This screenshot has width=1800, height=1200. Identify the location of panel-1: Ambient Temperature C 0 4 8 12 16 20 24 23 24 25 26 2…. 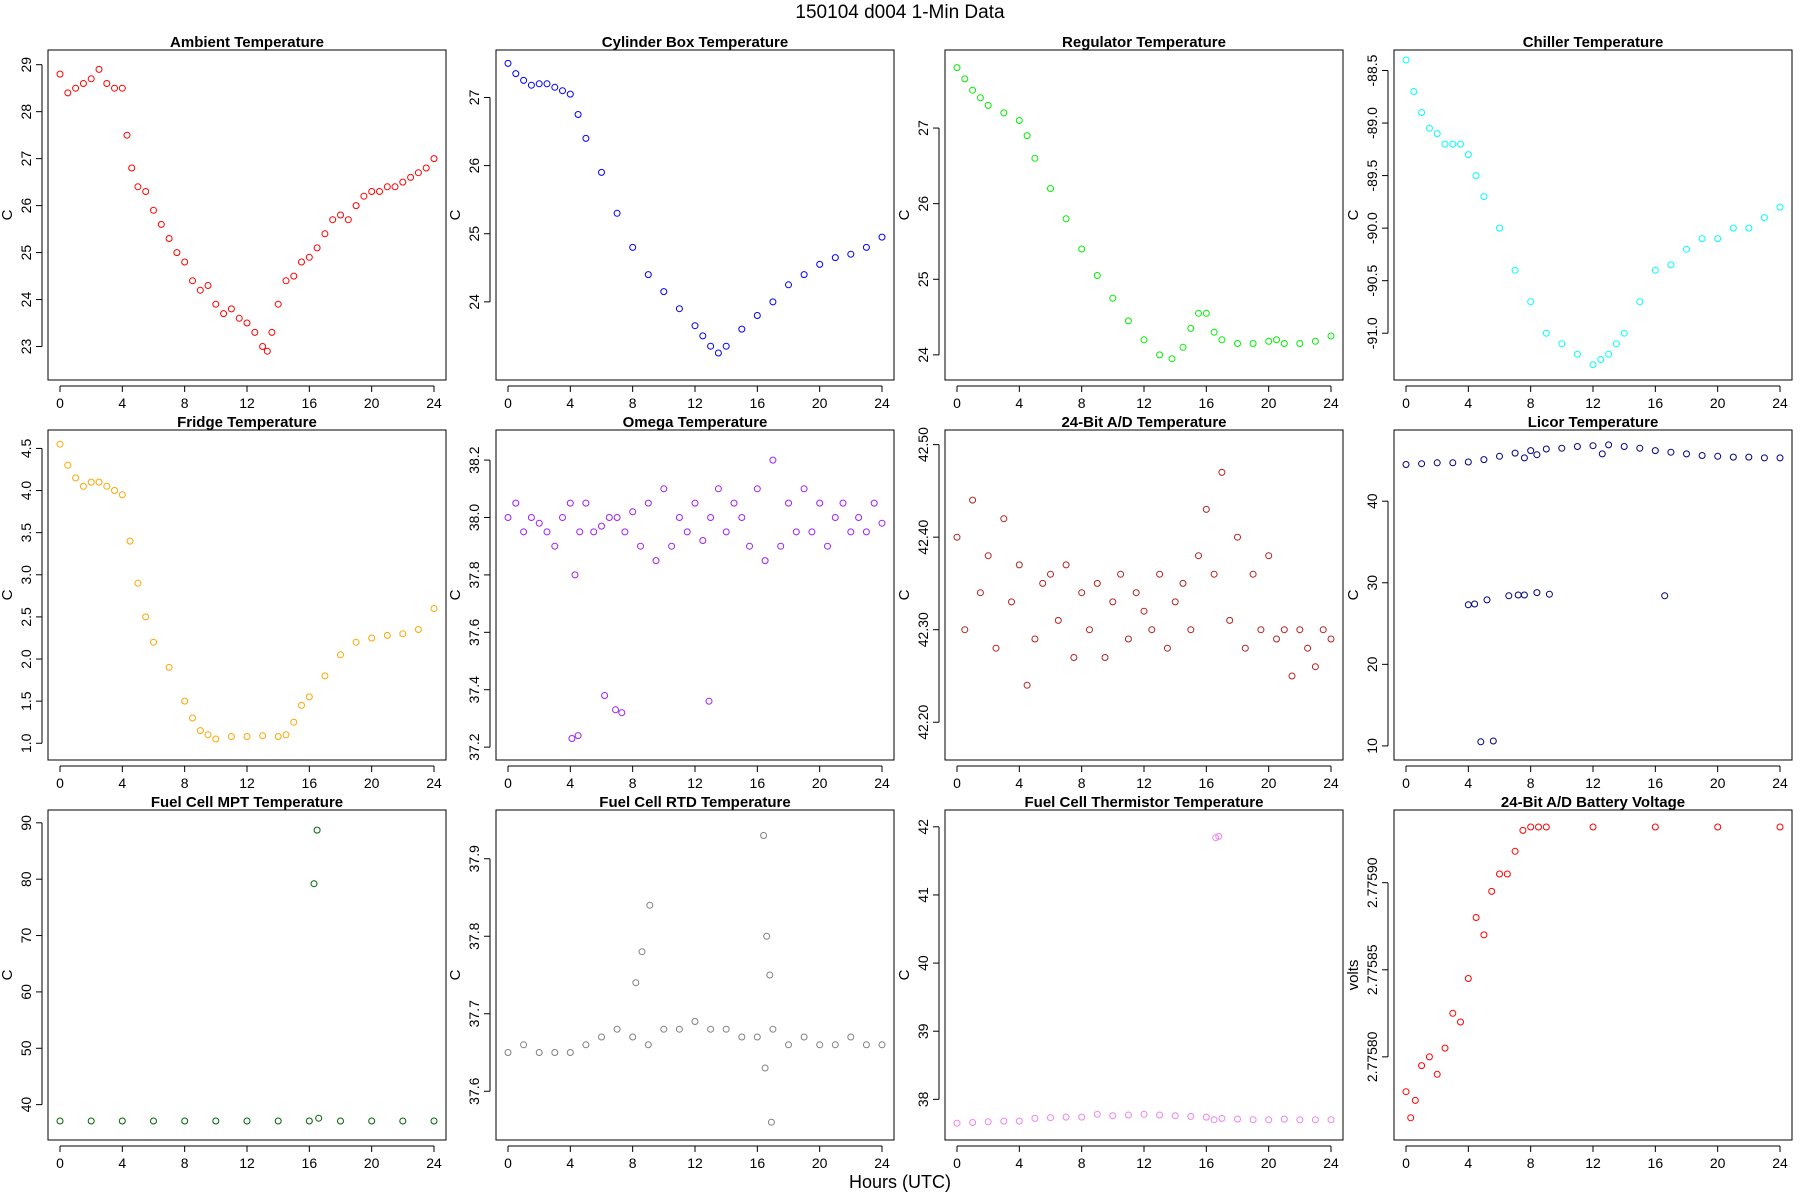
(223, 222).